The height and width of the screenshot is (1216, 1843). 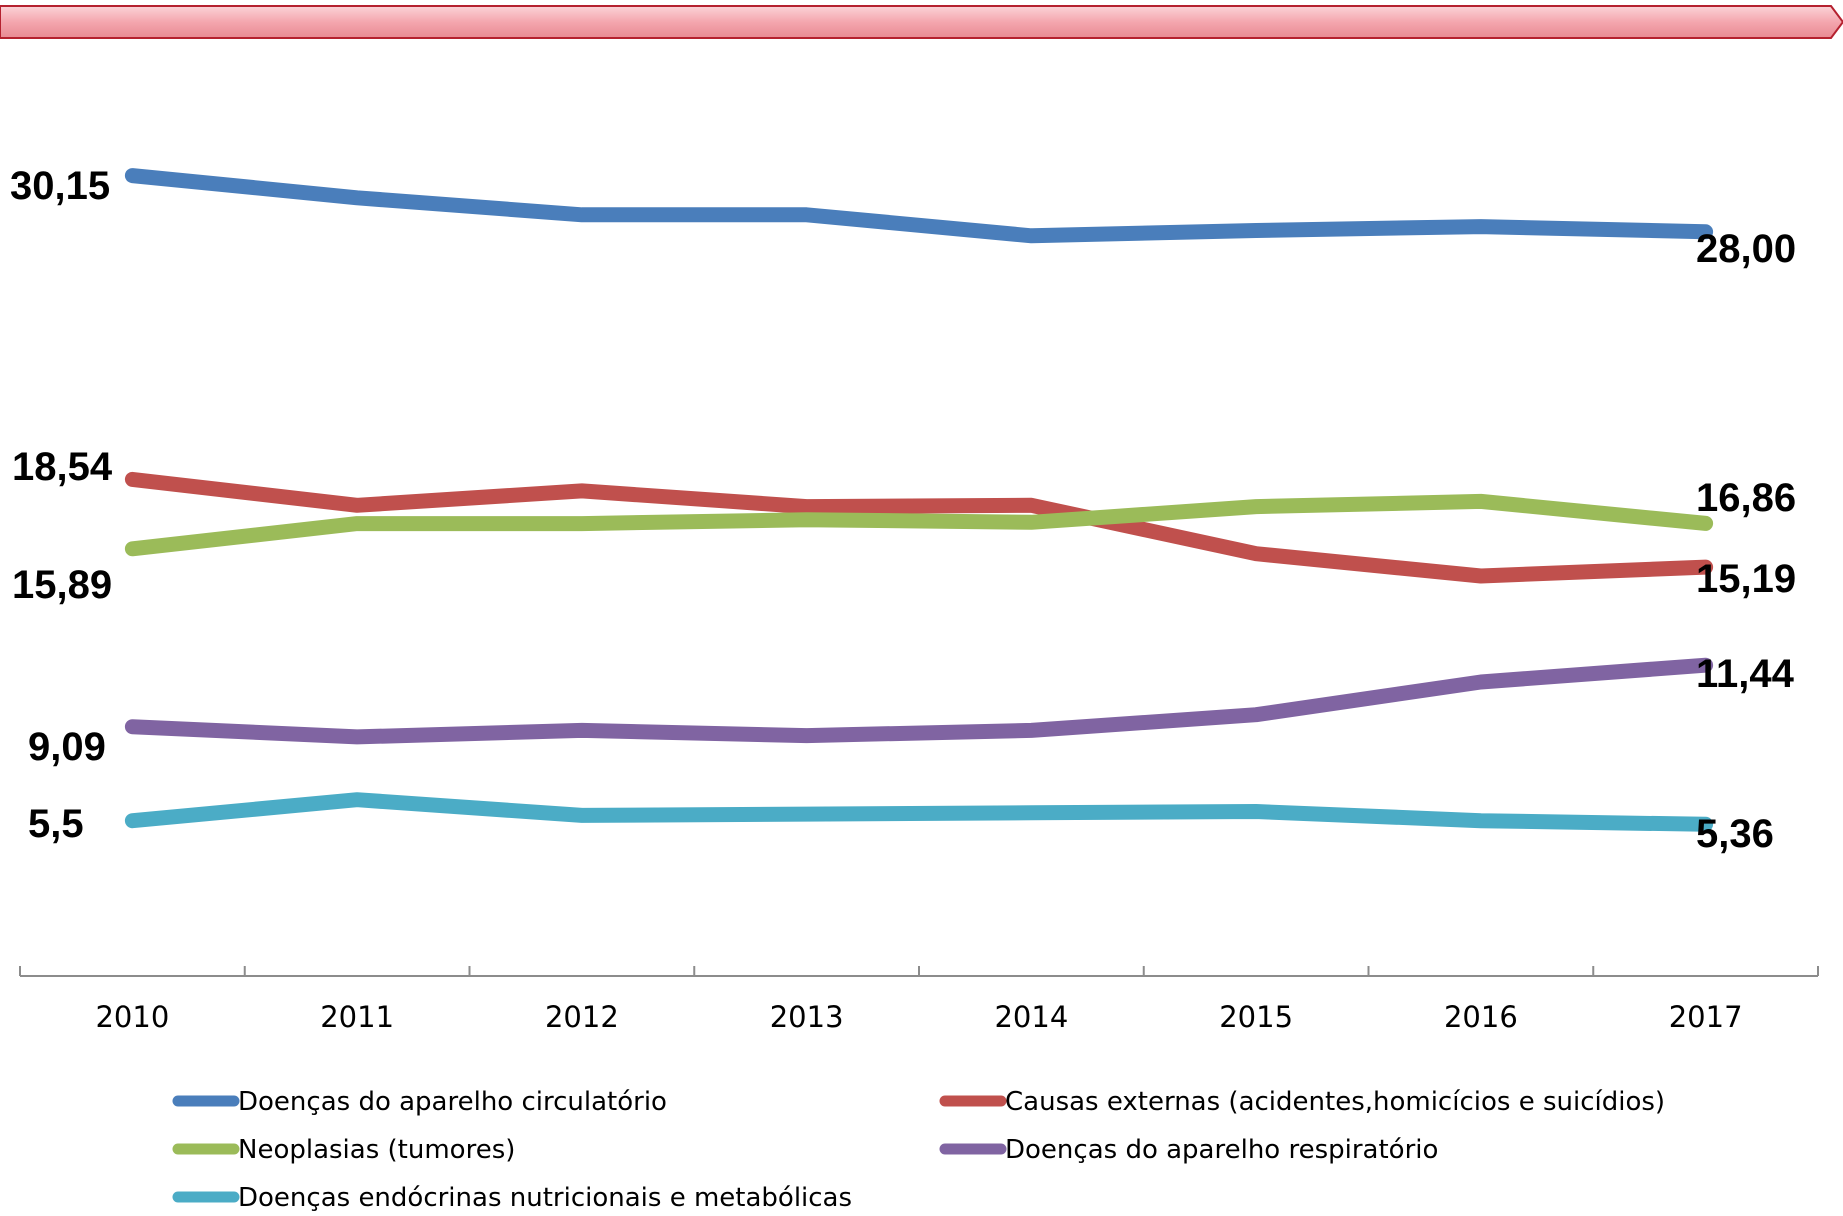 I want to click on banner-bar, so click(x=921, y=22).